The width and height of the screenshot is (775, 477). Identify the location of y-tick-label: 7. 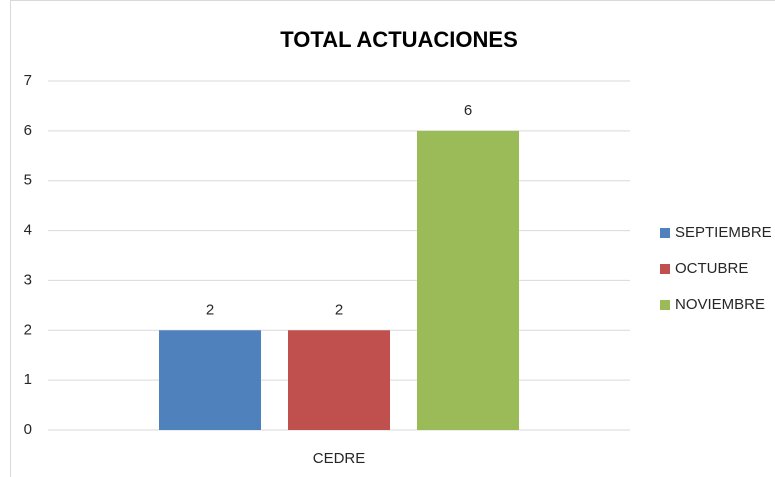
(28, 80).